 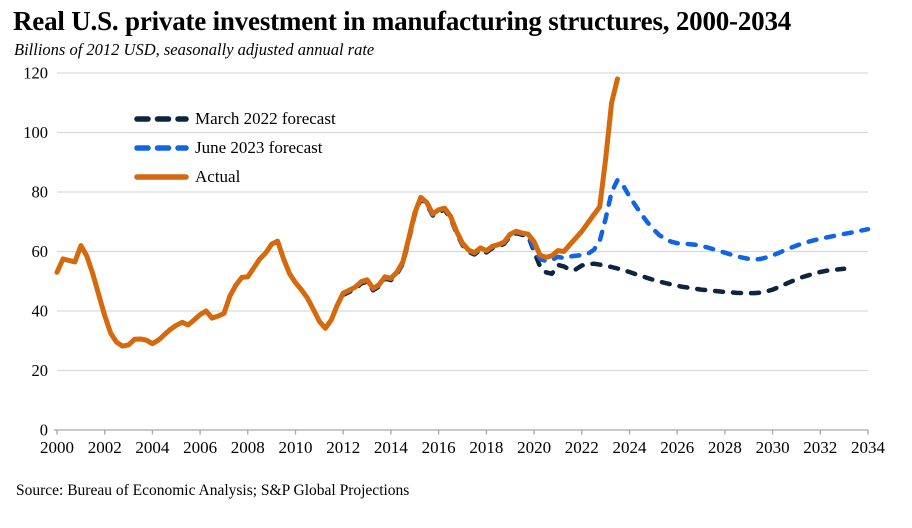 What do you see at coordinates (486, 447) in the screenshot?
I see `x-tick-label: 2018` at bounding box center [486, 447].